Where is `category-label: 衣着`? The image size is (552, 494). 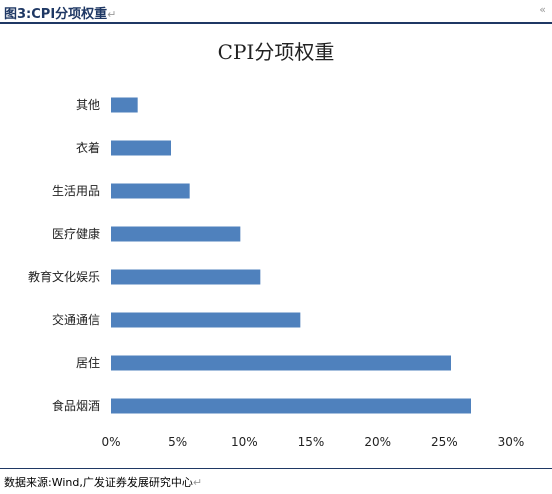
category-label: 衣着 is located at coordinates (88, 147).